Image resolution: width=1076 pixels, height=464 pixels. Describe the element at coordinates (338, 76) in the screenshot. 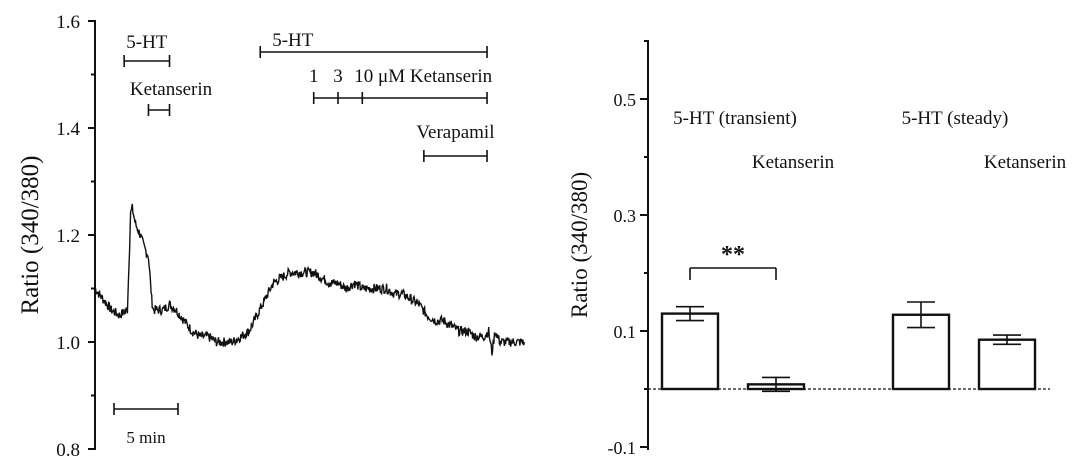

I see `dose-3-label: 3` at that location.